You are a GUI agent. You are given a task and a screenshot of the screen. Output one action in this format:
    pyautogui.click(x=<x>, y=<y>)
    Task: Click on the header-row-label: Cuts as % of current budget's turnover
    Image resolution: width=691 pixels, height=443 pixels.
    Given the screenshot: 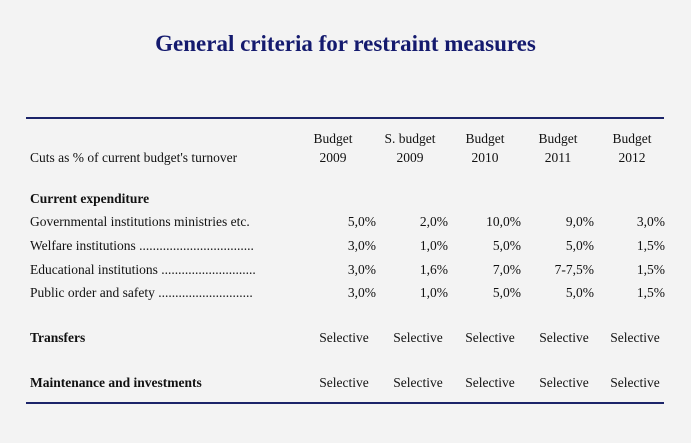 What is the action you would take?
    pyautogui.click(x=134, y=157)
    